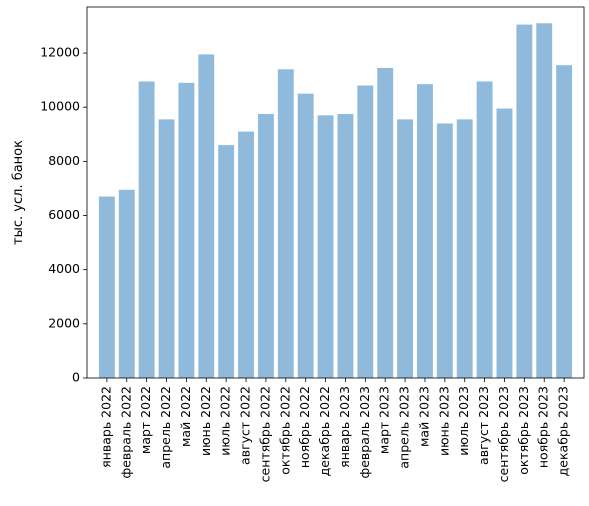  I want to click on x-tick-label: апрель 2023, so click(404, 427).